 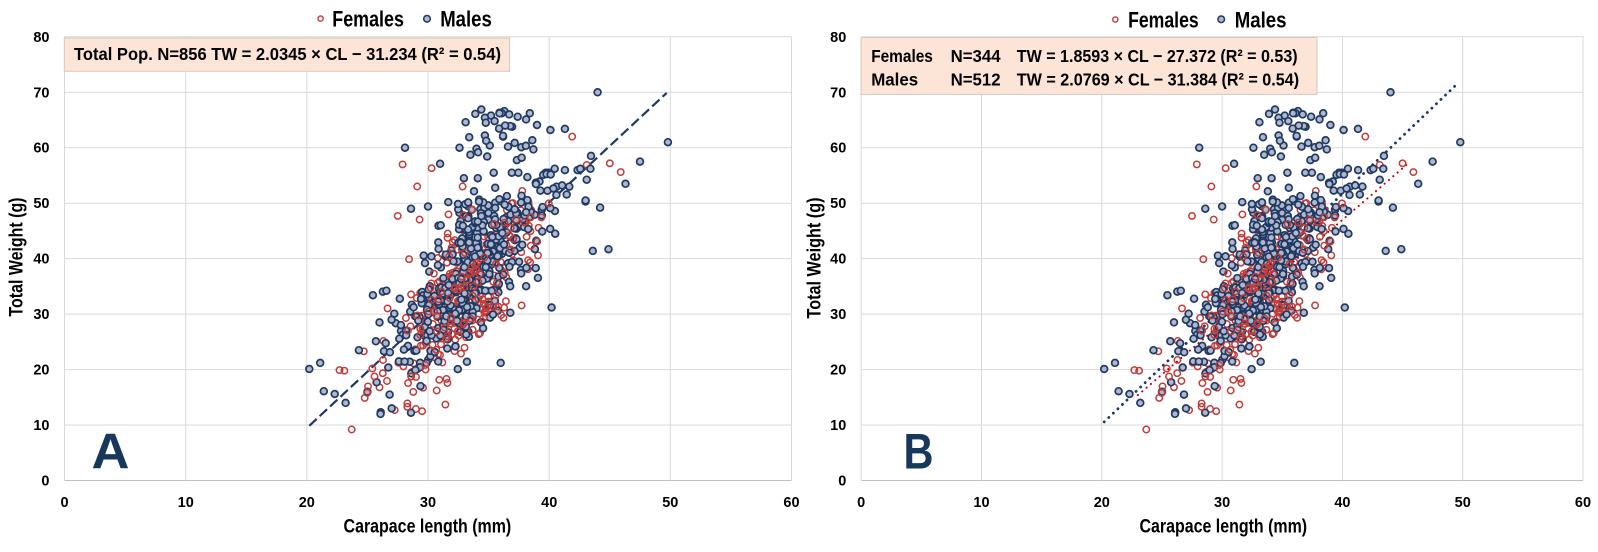 I want to click on svg-text: N=512, so click(x=976, y=80).